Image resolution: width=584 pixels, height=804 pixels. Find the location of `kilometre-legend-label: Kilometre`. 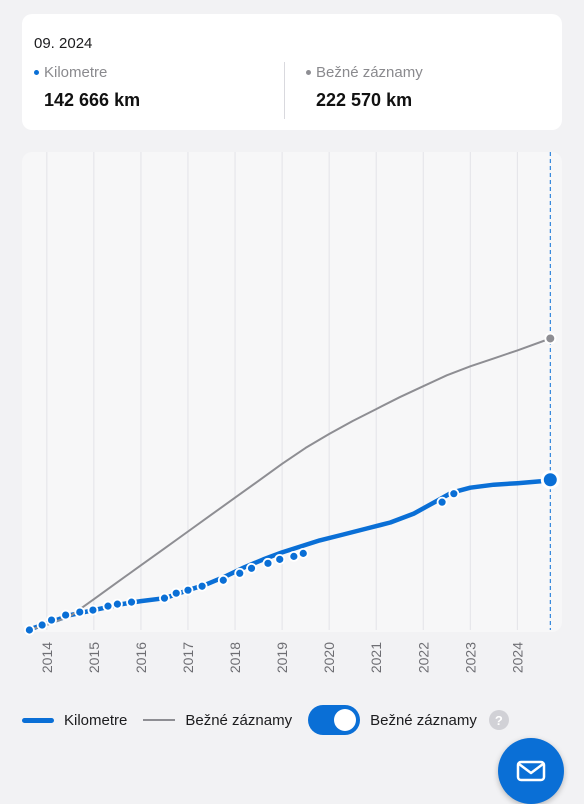

kilometre-legend-label: Kilometre is located at coordinates (96, 720).